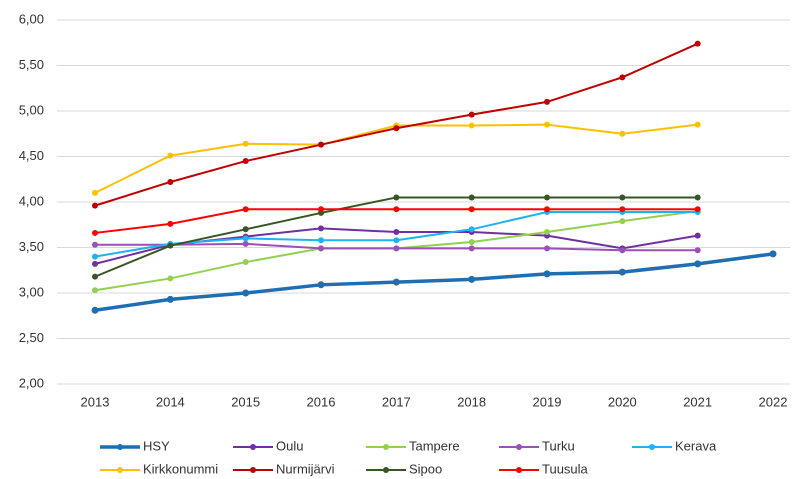 The width and height of the screenshot is (797, 479). What do you see at coordinates (696, 445) in the screenshot?
I see `legend-label: Kerava` at bounding box center [696, 445].